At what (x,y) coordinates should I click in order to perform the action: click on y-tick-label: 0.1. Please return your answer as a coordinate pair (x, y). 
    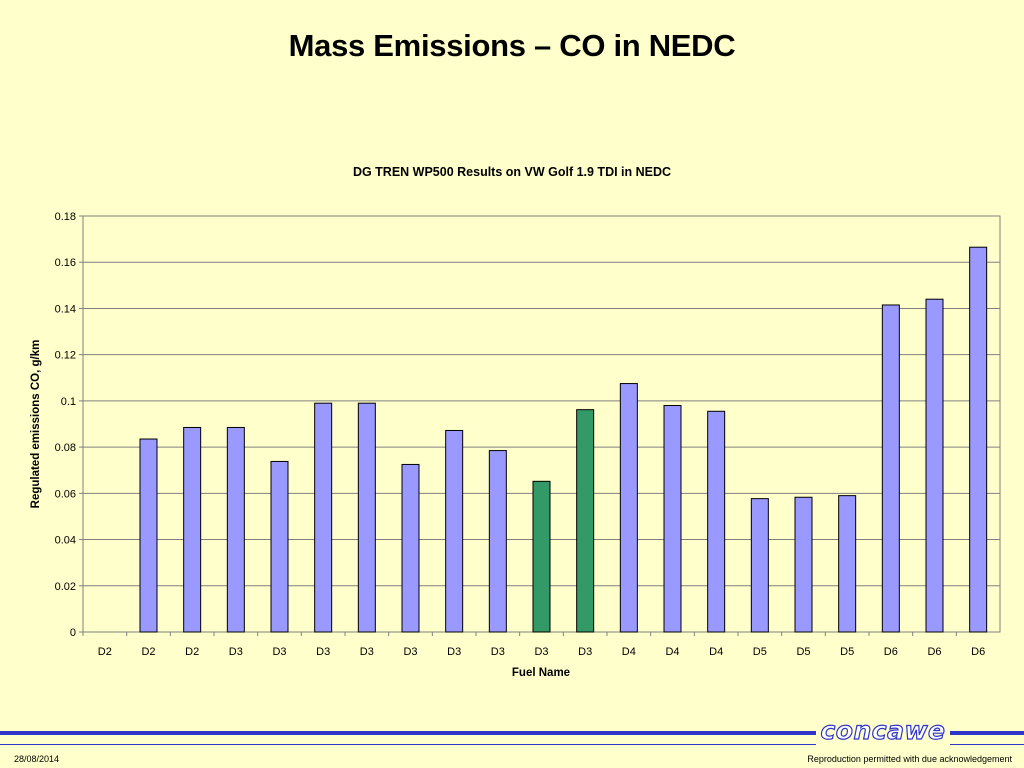
    Looking at the image, I should click on (68, 402).